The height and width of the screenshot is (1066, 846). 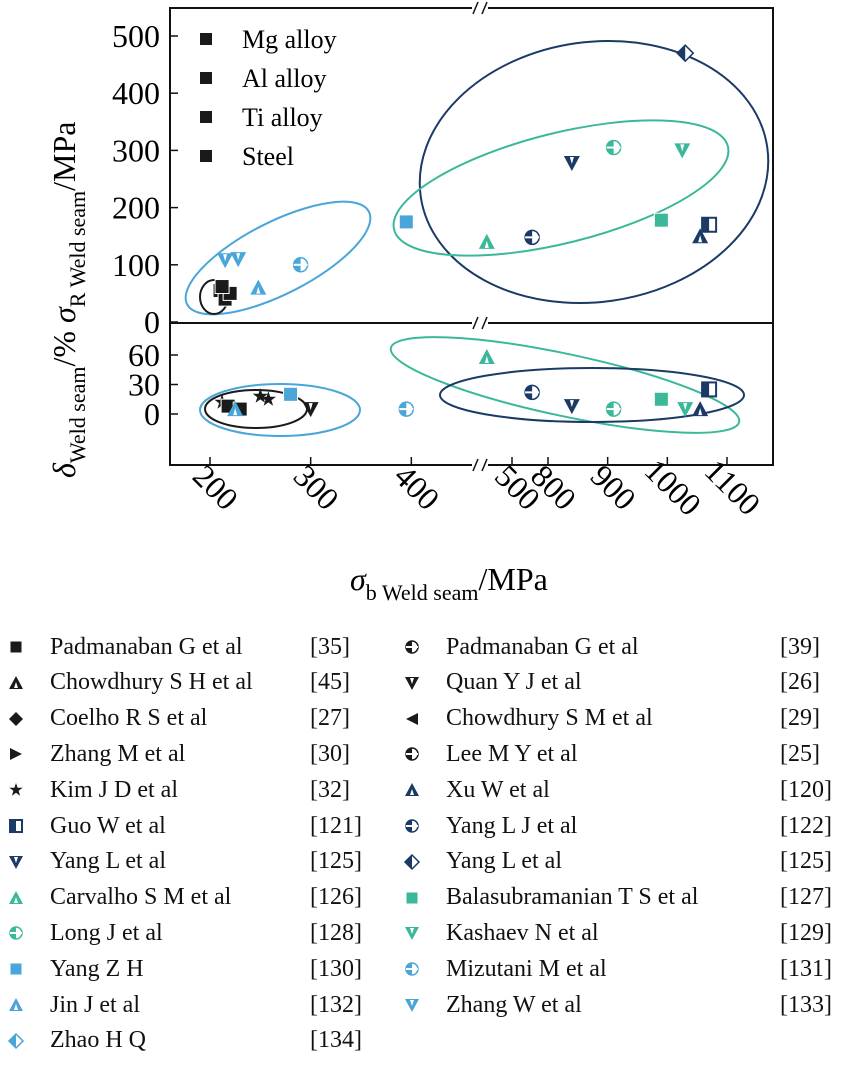 What do you see at coordinates (330, 646) in the screenshot?
I see `legend-ref: [35]` at bounding box center [330, 646].